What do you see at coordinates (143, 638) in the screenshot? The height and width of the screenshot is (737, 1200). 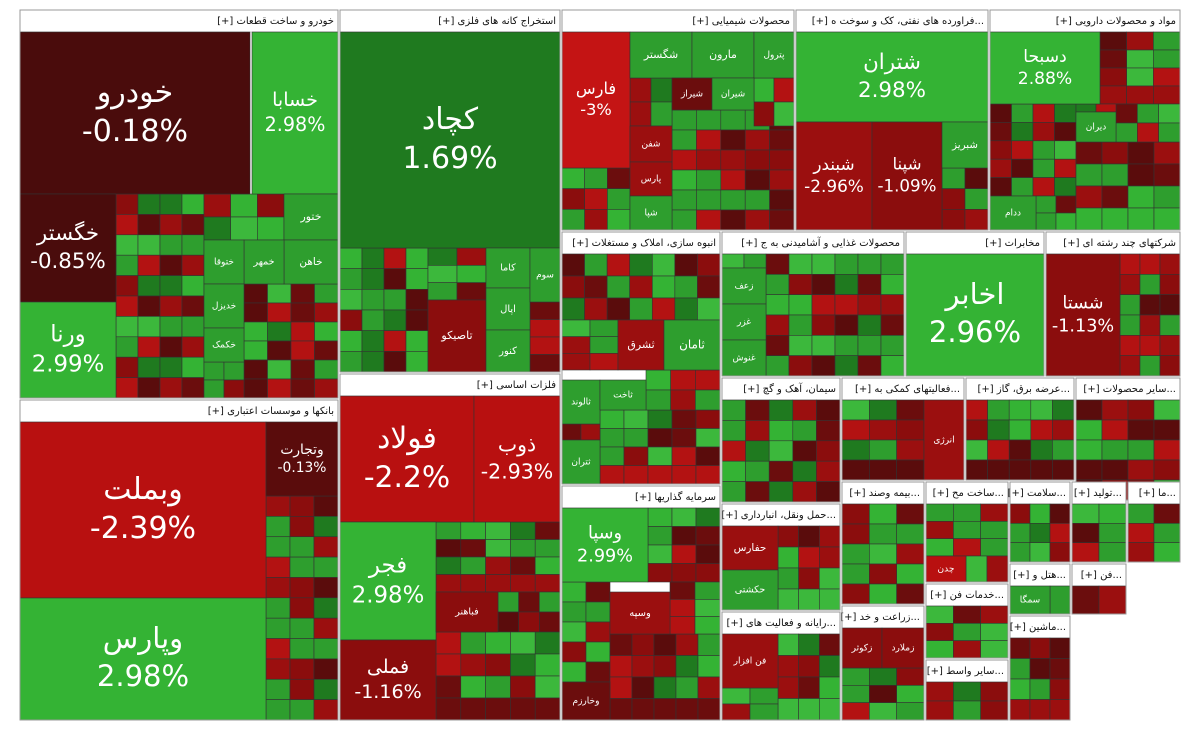 I see `tile-name: وپارس` at bounding box center [143, 638].